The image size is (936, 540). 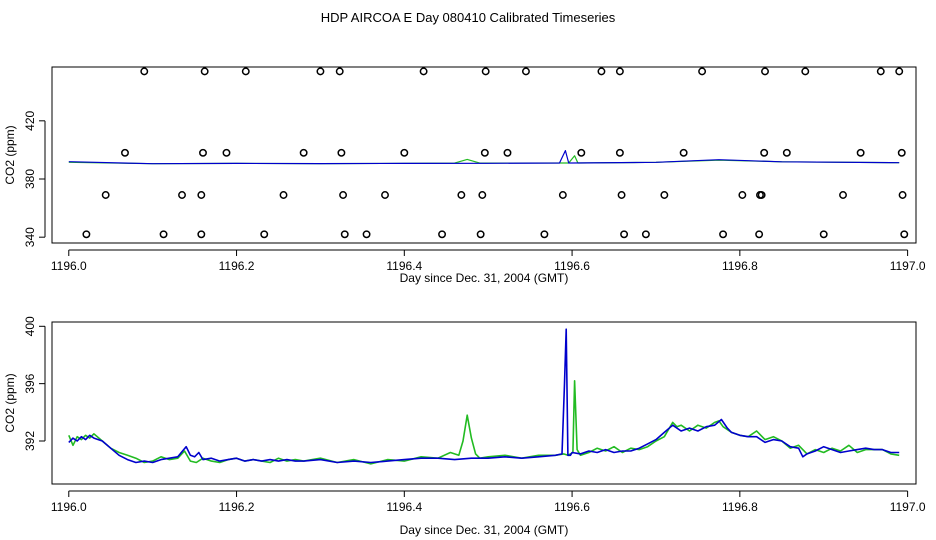 I want to click on top-x-tick-label: 1196.4, so click(x=404, y=266).